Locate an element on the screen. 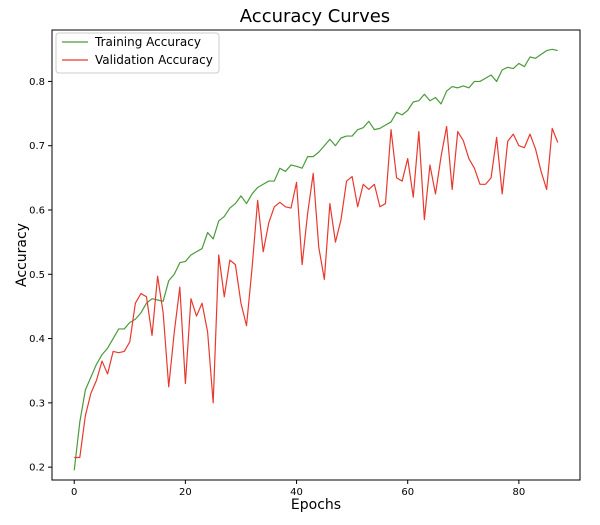 This screenshot has height=525, width=600. legend-label-training: Training Accuracy is located at coordinates (147, 42).